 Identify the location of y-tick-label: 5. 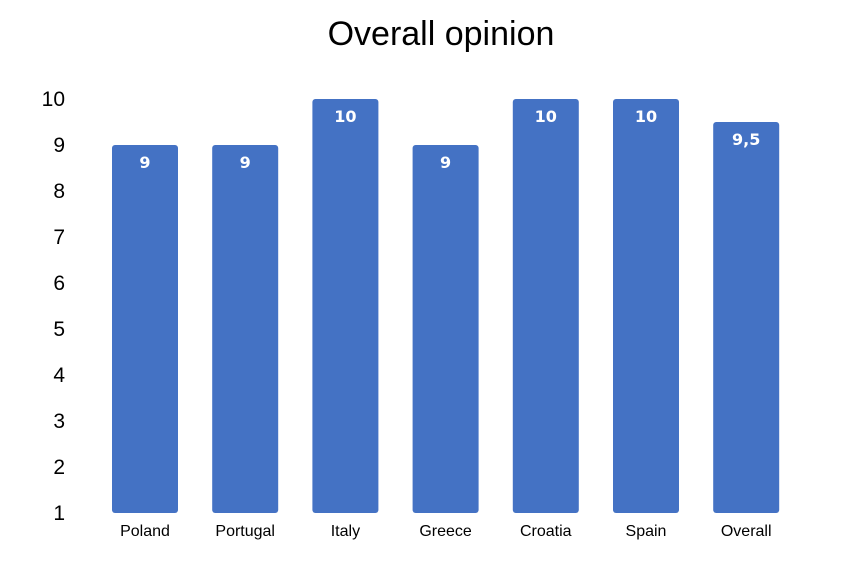
(59, 329).